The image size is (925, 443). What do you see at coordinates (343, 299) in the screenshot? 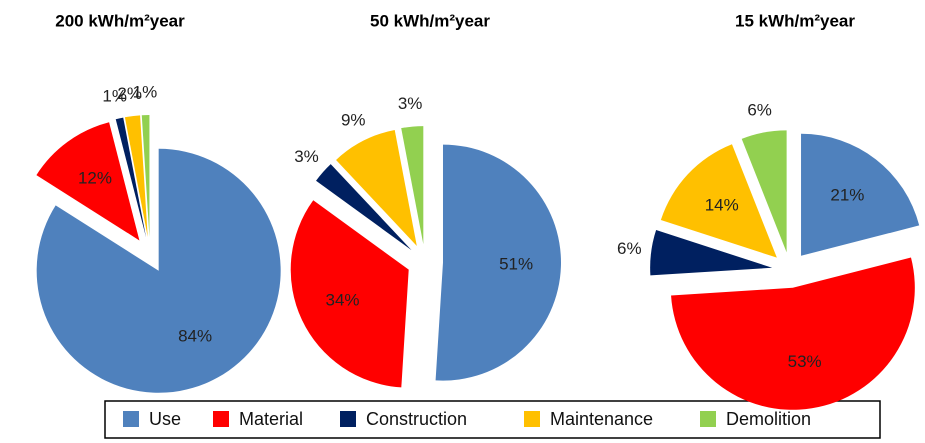
I see `value-label: 34%` at bounding box center [343, 299].